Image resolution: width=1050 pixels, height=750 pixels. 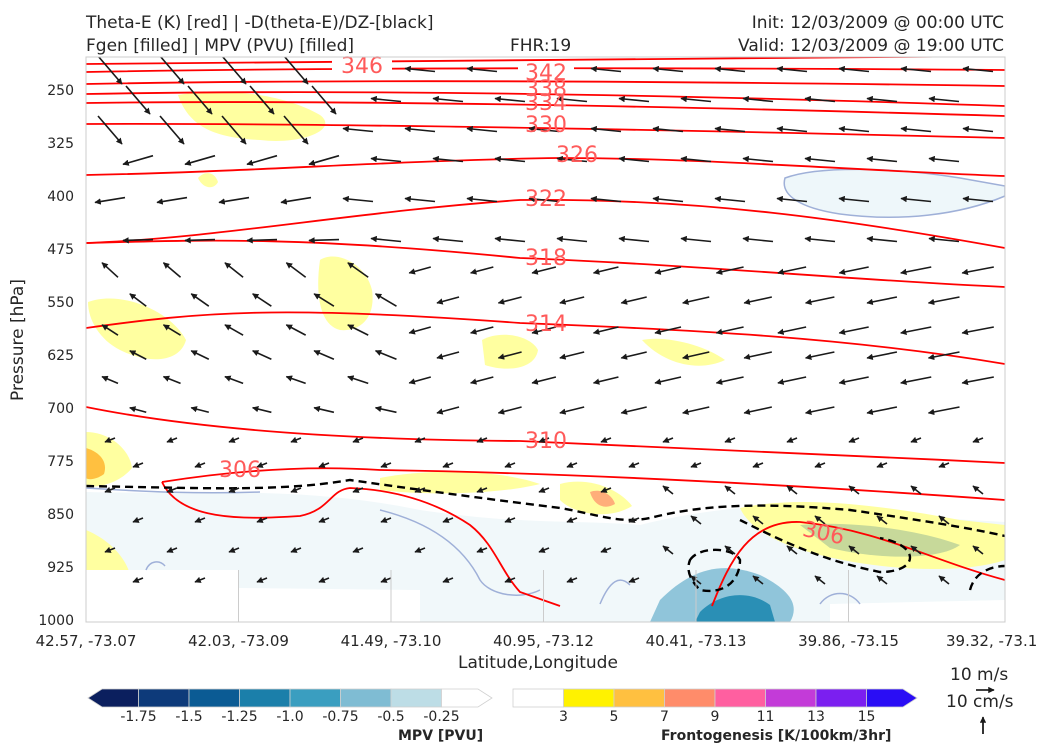 I want to click on stability-contour, so click(x=714, y=570).